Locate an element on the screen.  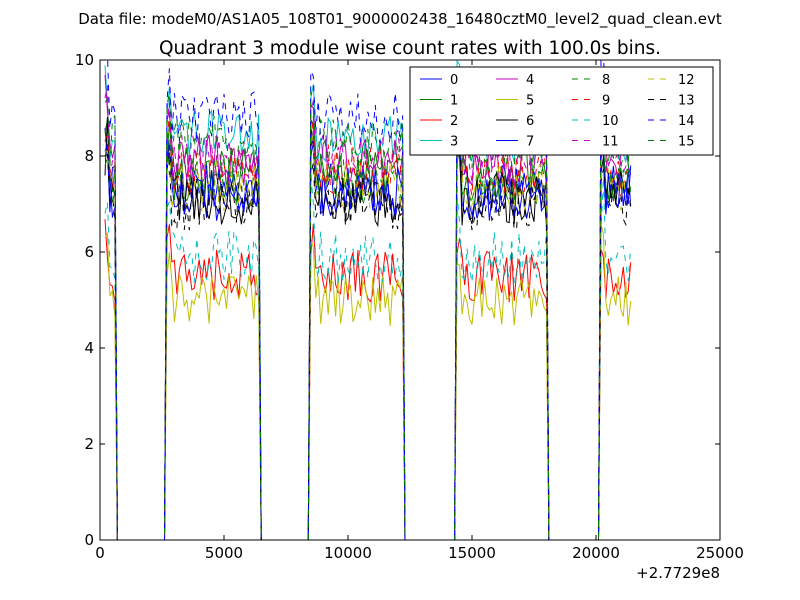
y-tick-label: 0 is located at coordinates (89, 540).